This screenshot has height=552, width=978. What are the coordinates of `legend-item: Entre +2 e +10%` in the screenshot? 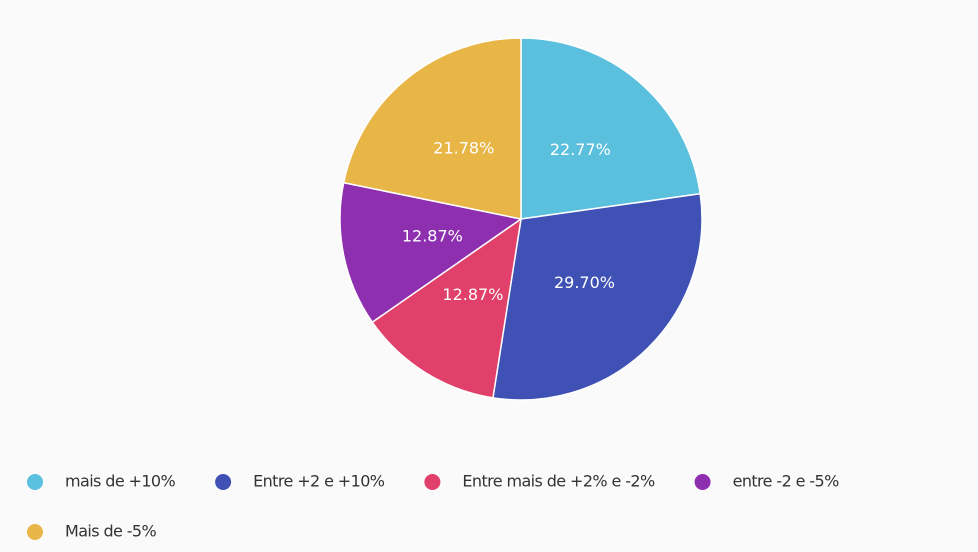 It's located at (300, 481).